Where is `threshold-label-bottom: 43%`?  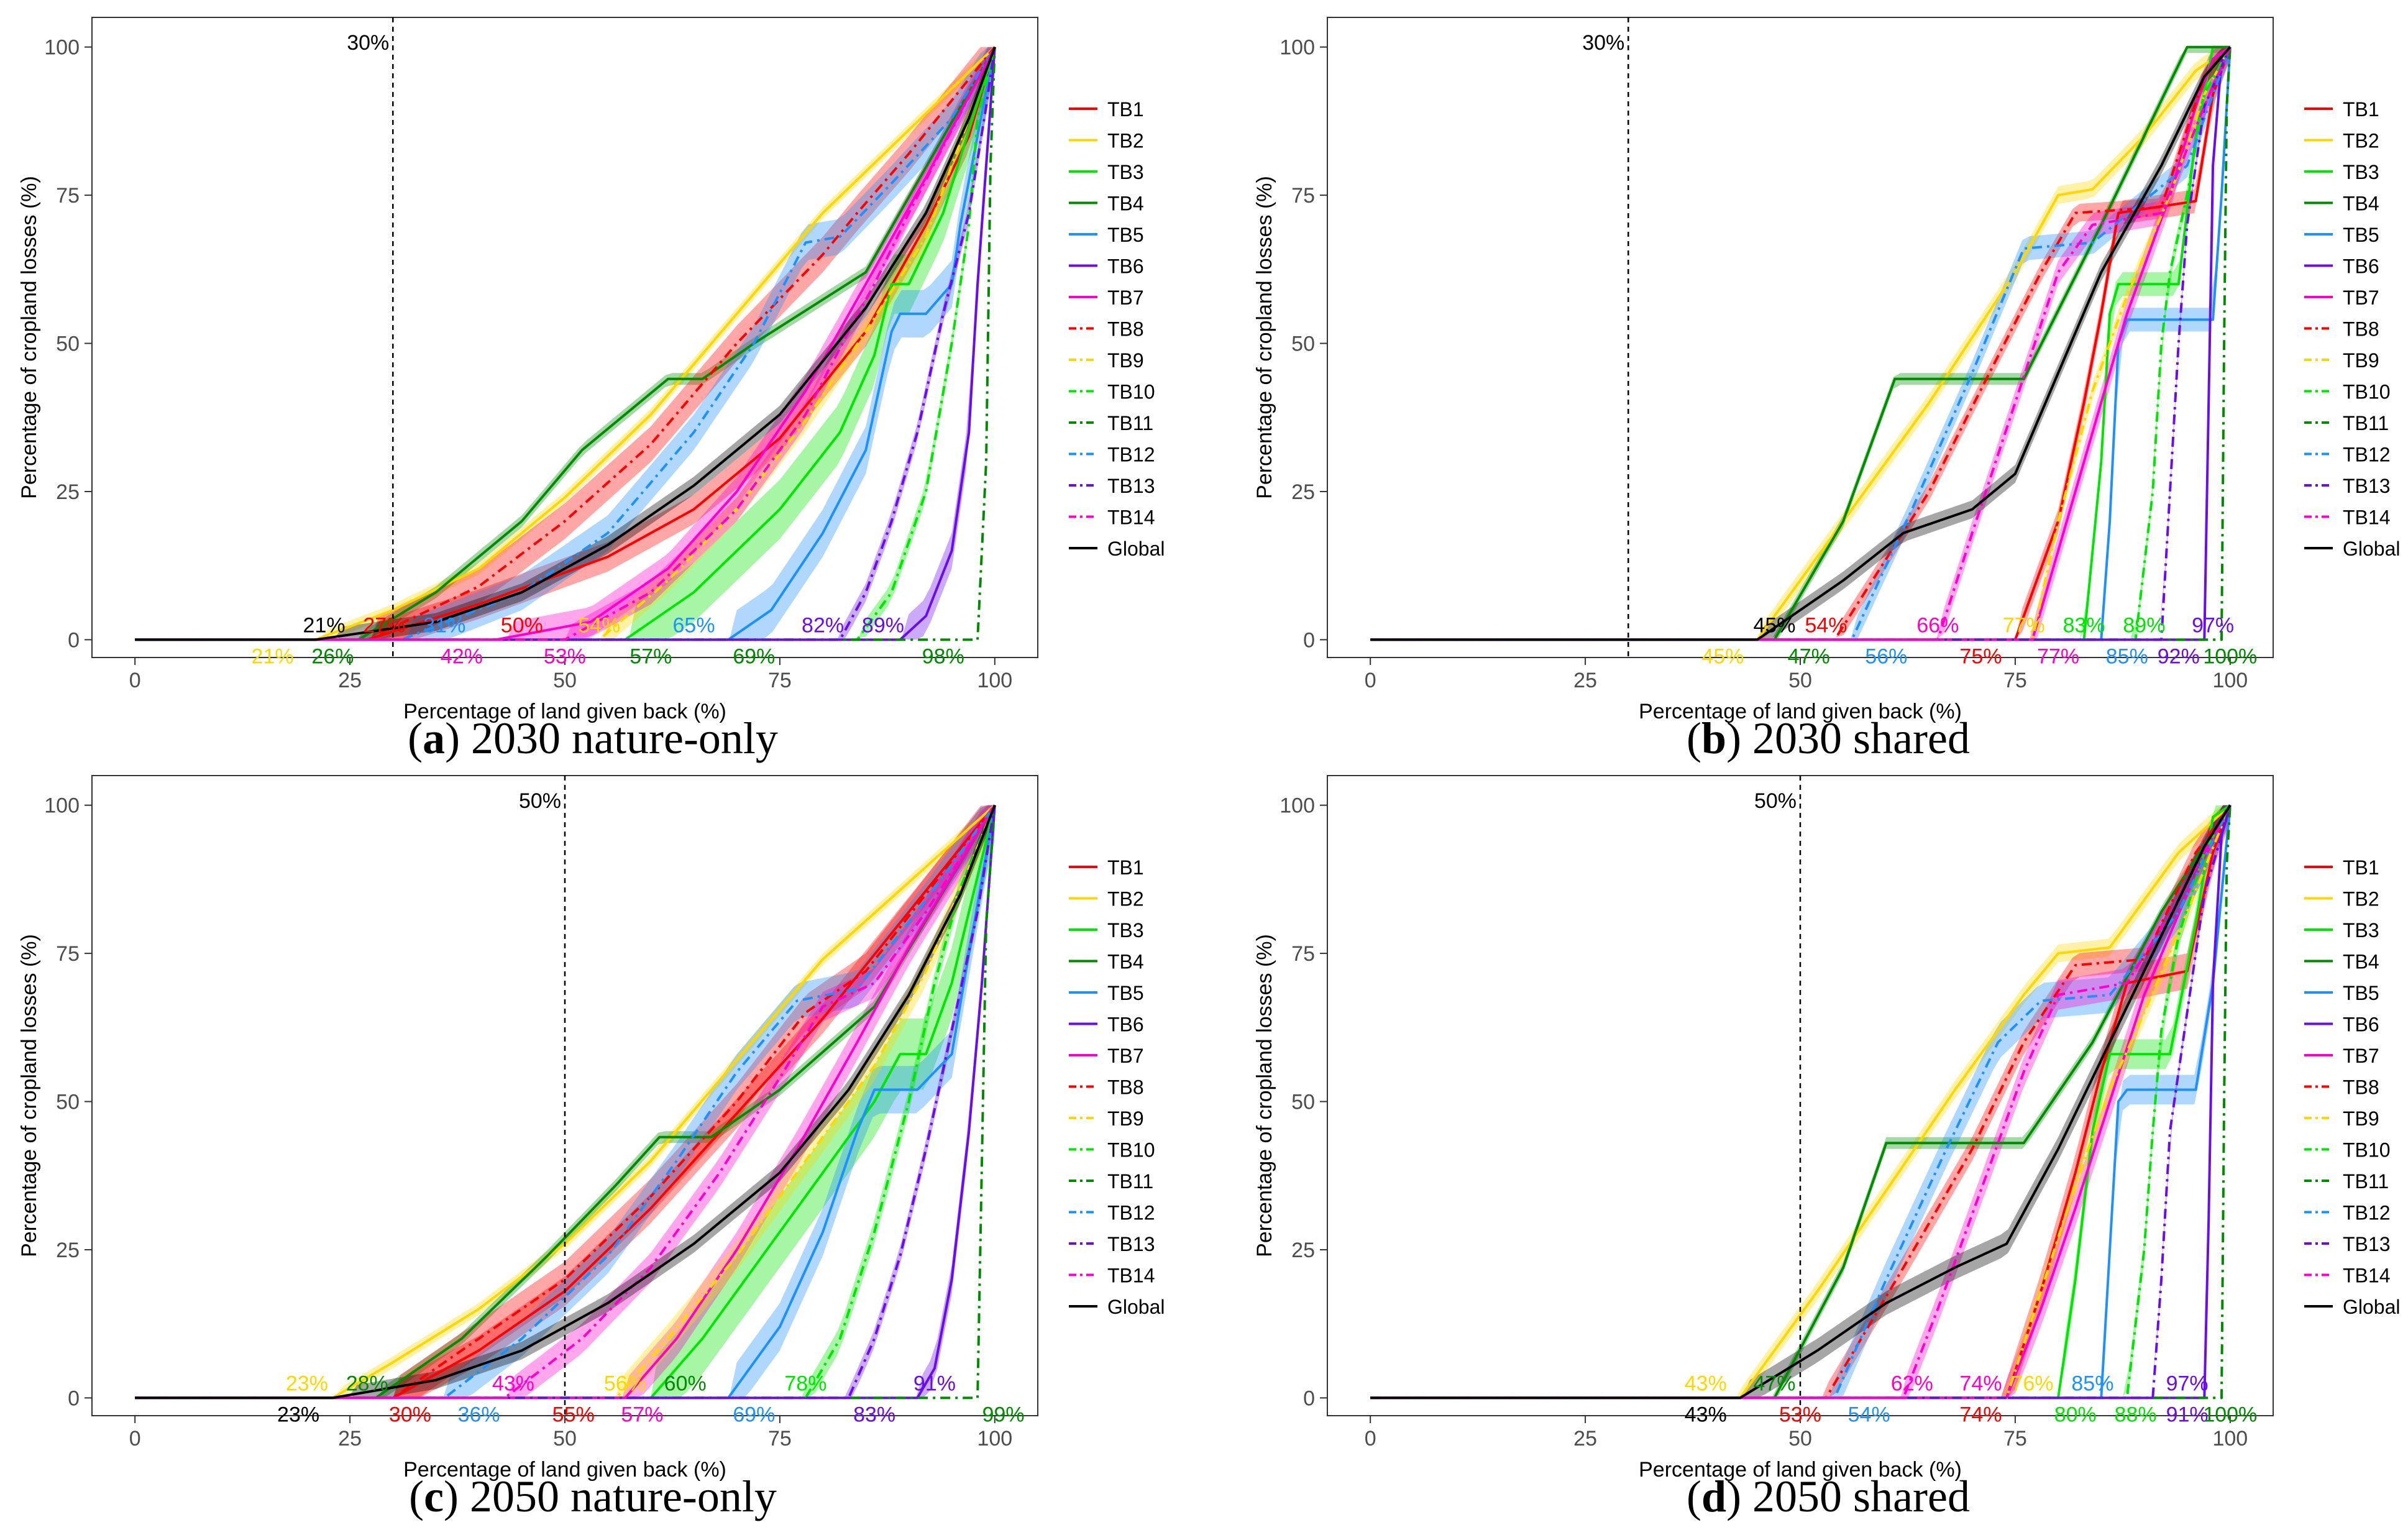
threshold-label-bottom: 43% is located at coordinates (1706, 1414).